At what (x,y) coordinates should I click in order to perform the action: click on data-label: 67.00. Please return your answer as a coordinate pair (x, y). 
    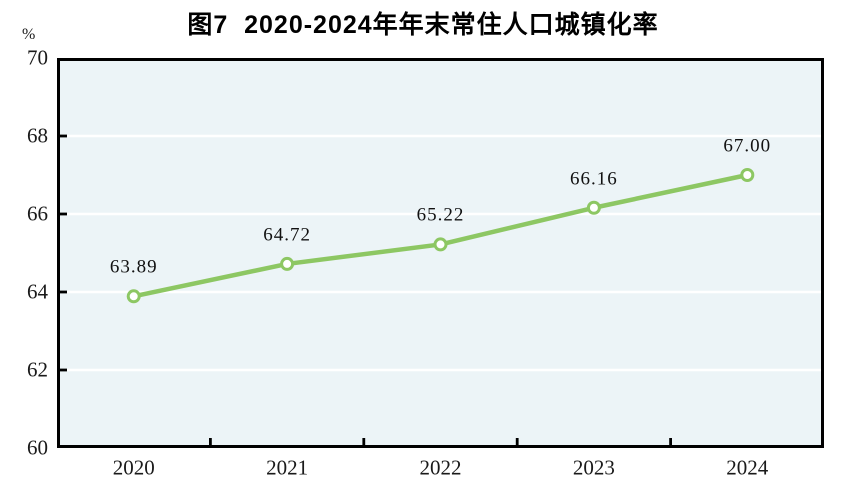
    Looking at the image, I should click on (747, 146).